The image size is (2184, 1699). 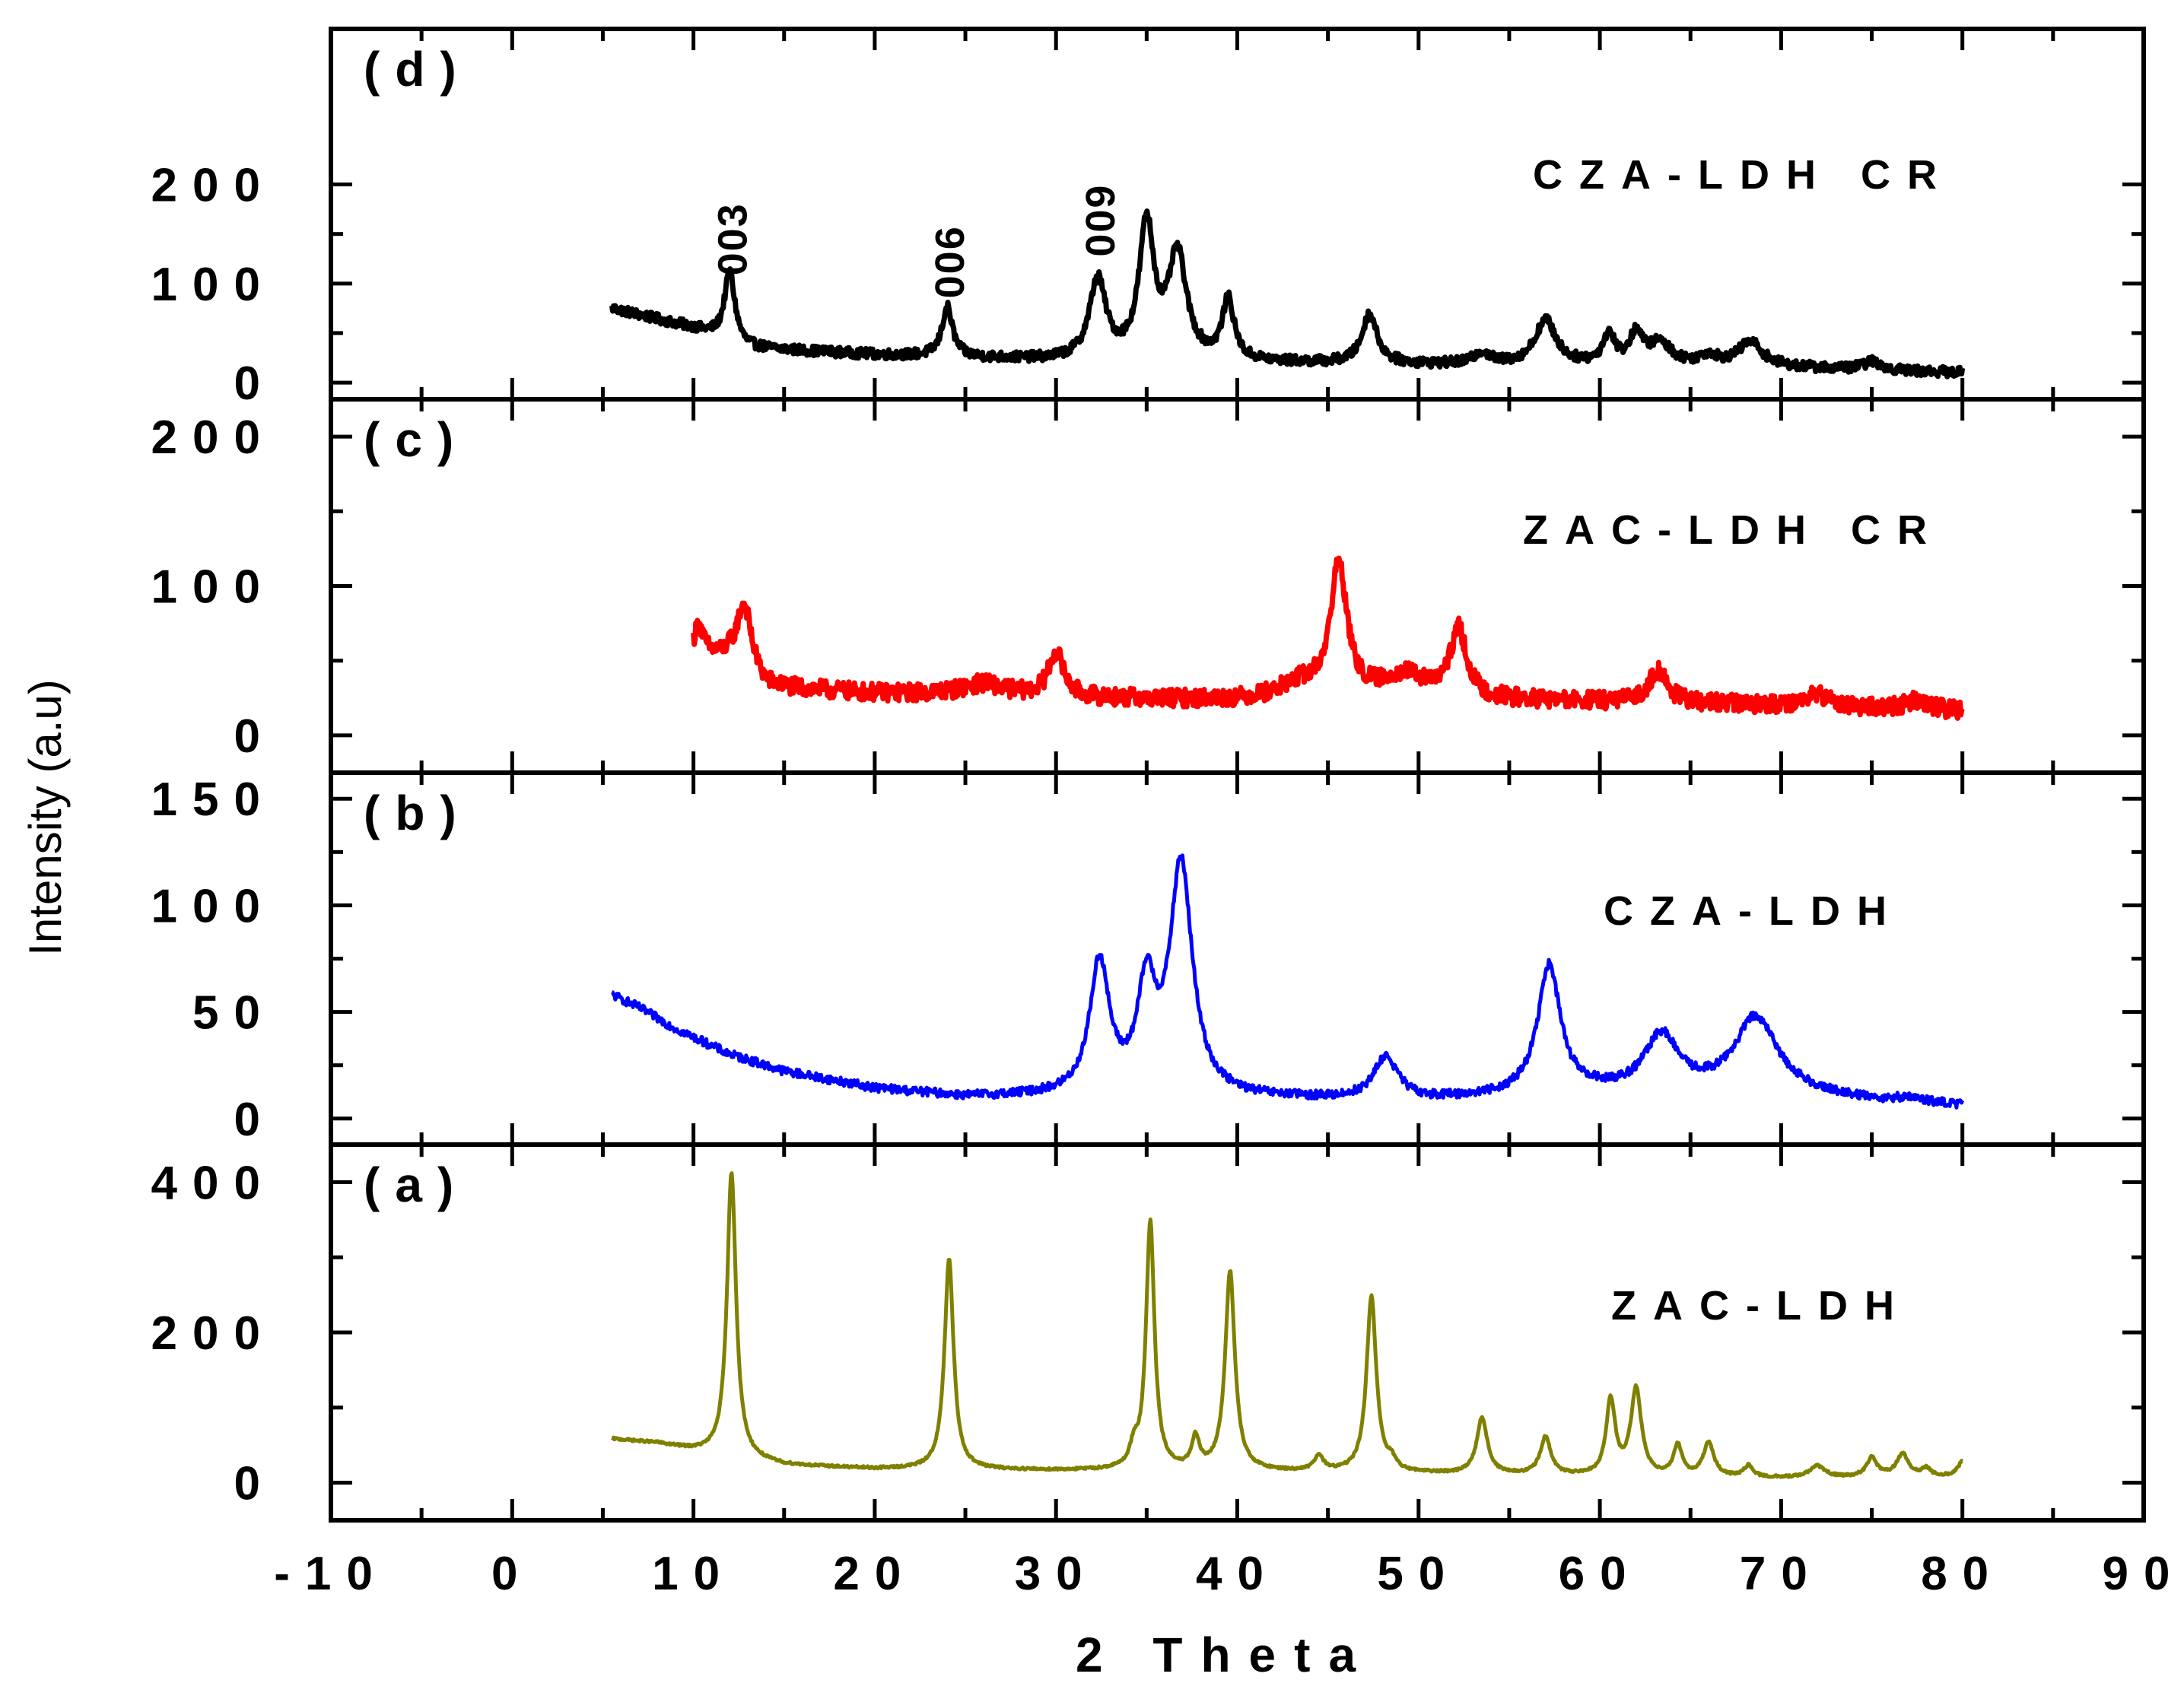 What do you see at coordinates (1225, 1655) in the screenshot?
I see `x-axis-title: 2 Theta` at bounding box center [1225, 1655].